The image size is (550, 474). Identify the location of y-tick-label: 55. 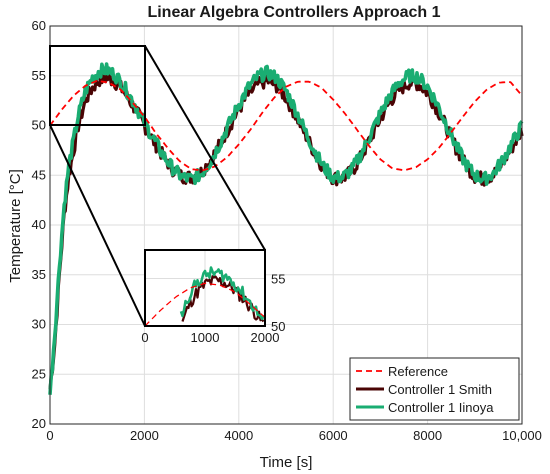
(39, 75).